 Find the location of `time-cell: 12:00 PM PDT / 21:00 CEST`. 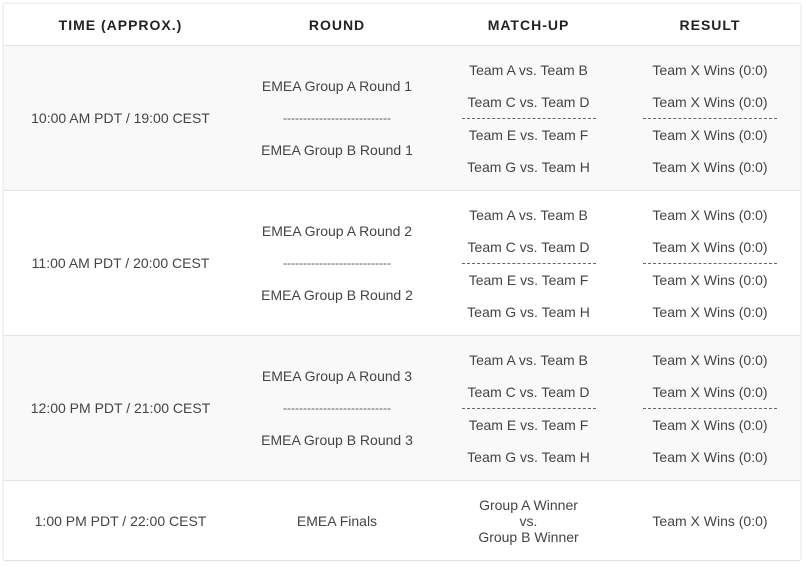

time-cell: 12:00 PM PDT / 21:00 CEST is located at coordinates (120, 408).